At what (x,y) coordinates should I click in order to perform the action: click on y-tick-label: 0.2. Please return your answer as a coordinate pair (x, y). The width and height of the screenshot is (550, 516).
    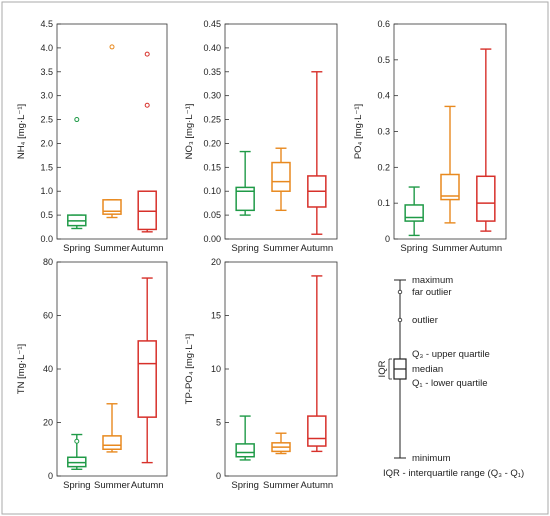
    Looking at the image, I should click on (383, 167).